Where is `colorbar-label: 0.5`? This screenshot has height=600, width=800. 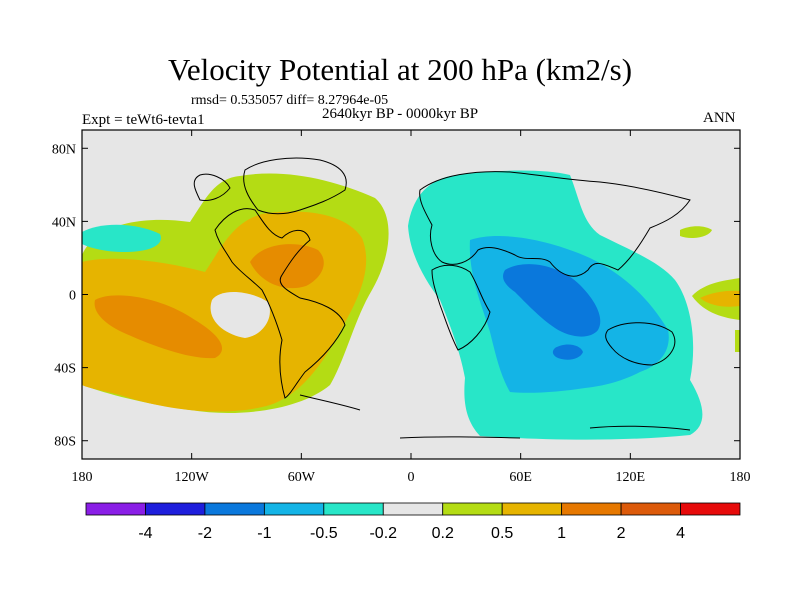
colorbar-label: 0.5 is located at coordinates (502, 533).